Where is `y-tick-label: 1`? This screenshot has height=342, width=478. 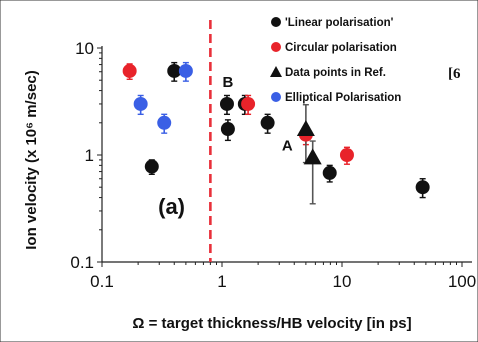 y-tick-label: 1 is located at coordinates (89, 155).